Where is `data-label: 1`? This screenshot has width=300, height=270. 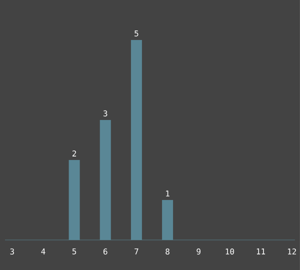
data-label: 1 is located at coordinates (168, 193).